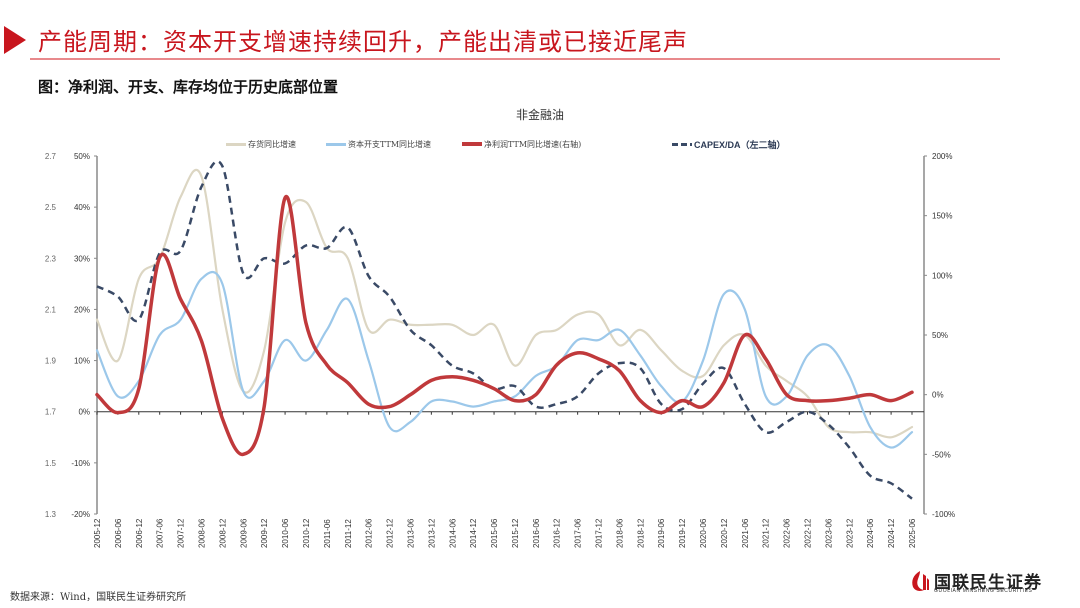  Describe the element at coordinates (539, 115) in the screenshot. I see `chart-title: 非金融油` at that location.